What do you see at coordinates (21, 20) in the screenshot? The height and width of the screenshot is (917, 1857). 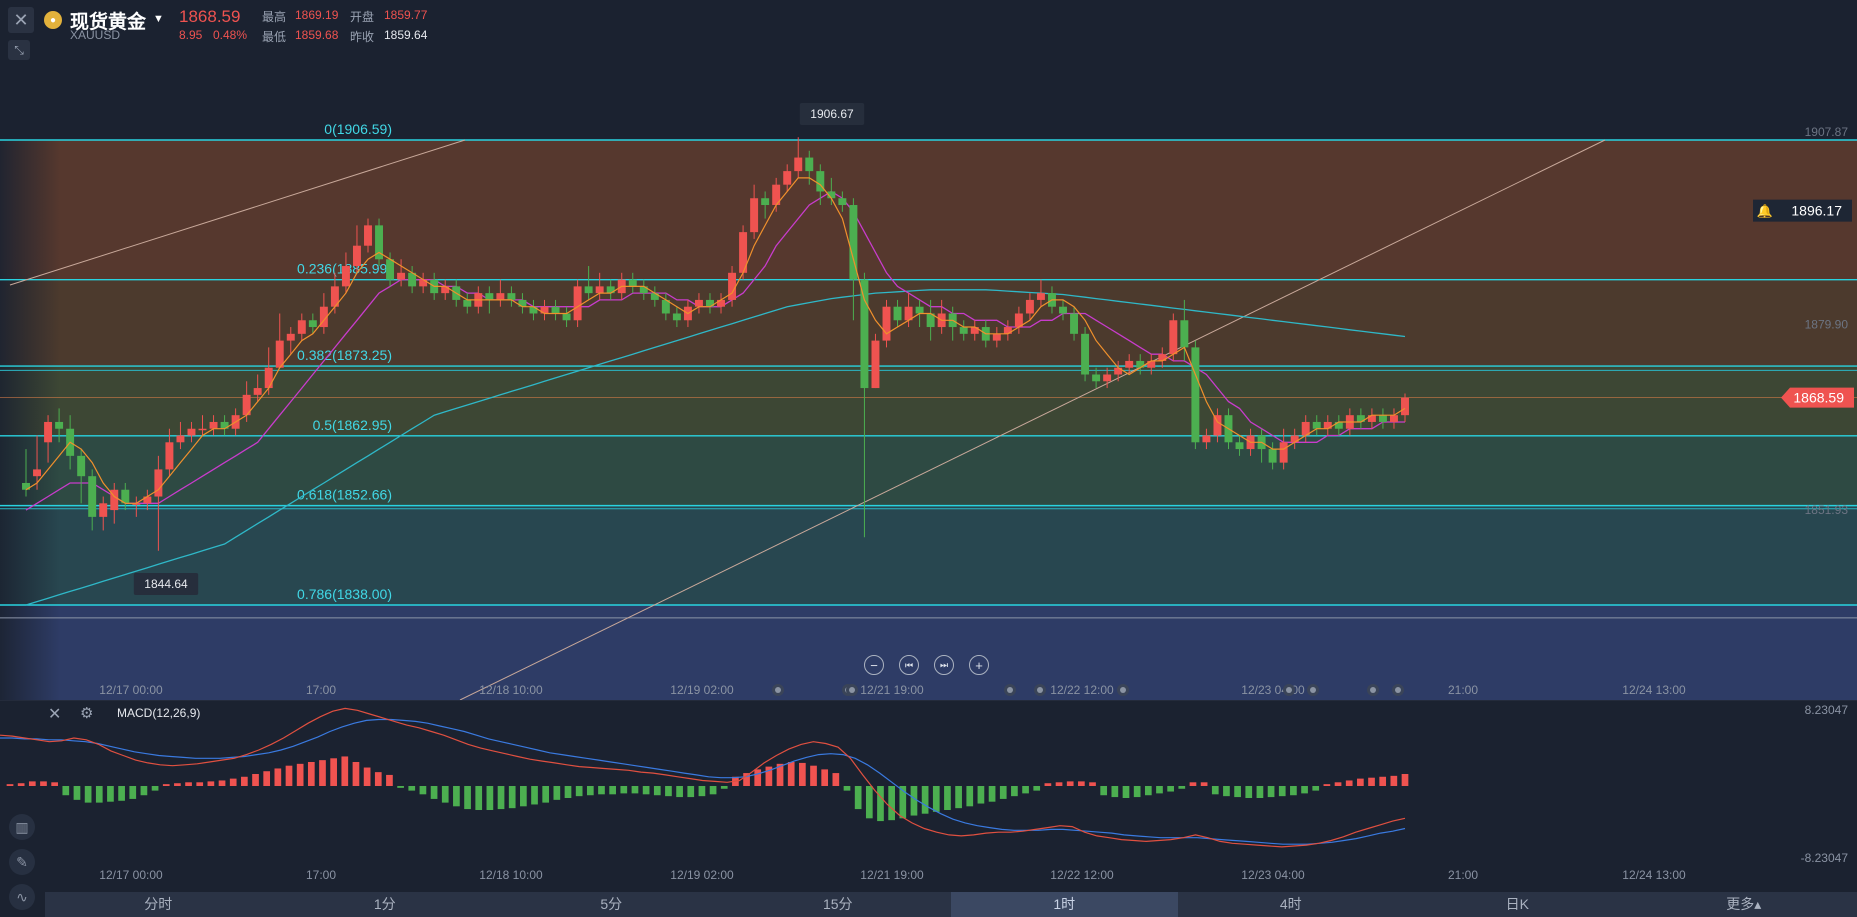 I see `close-button: ✕` at bounding box center [21, 20].